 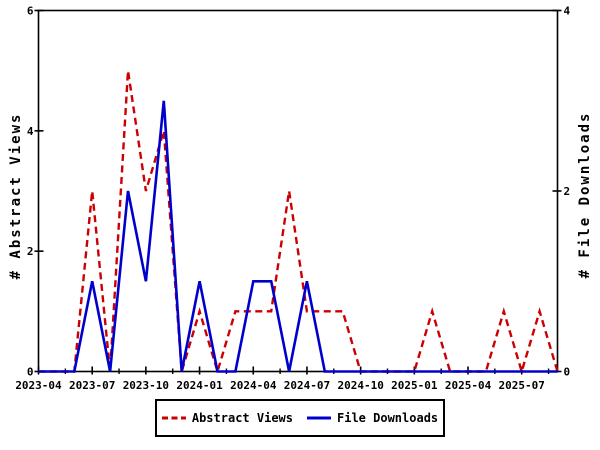 I want to click on x-tick-label: 2023-04, so click(x=38, y=385).